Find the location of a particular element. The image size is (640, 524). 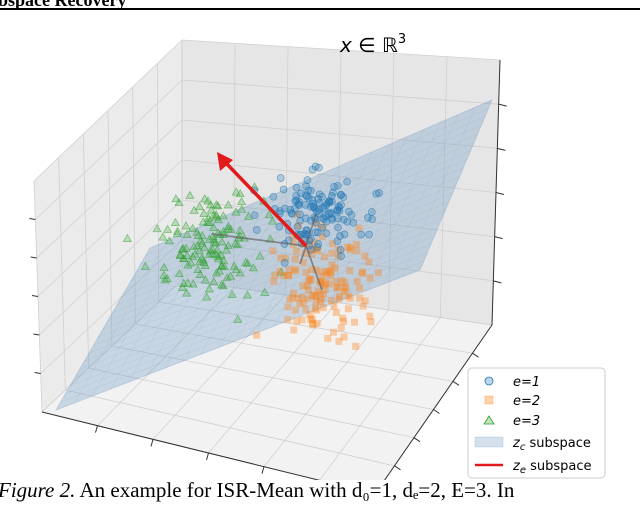

section-title: Subspace Recovery is located at coordinates (63, 5).